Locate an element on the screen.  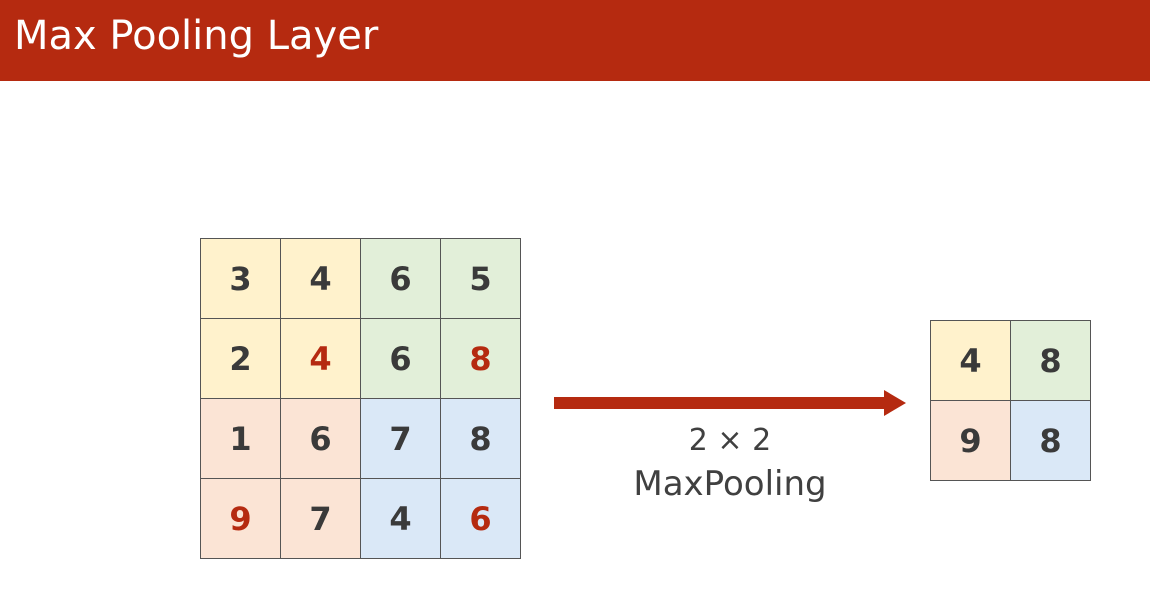
input-row: 9 7 4 6 is located at coordinates (360, 518).